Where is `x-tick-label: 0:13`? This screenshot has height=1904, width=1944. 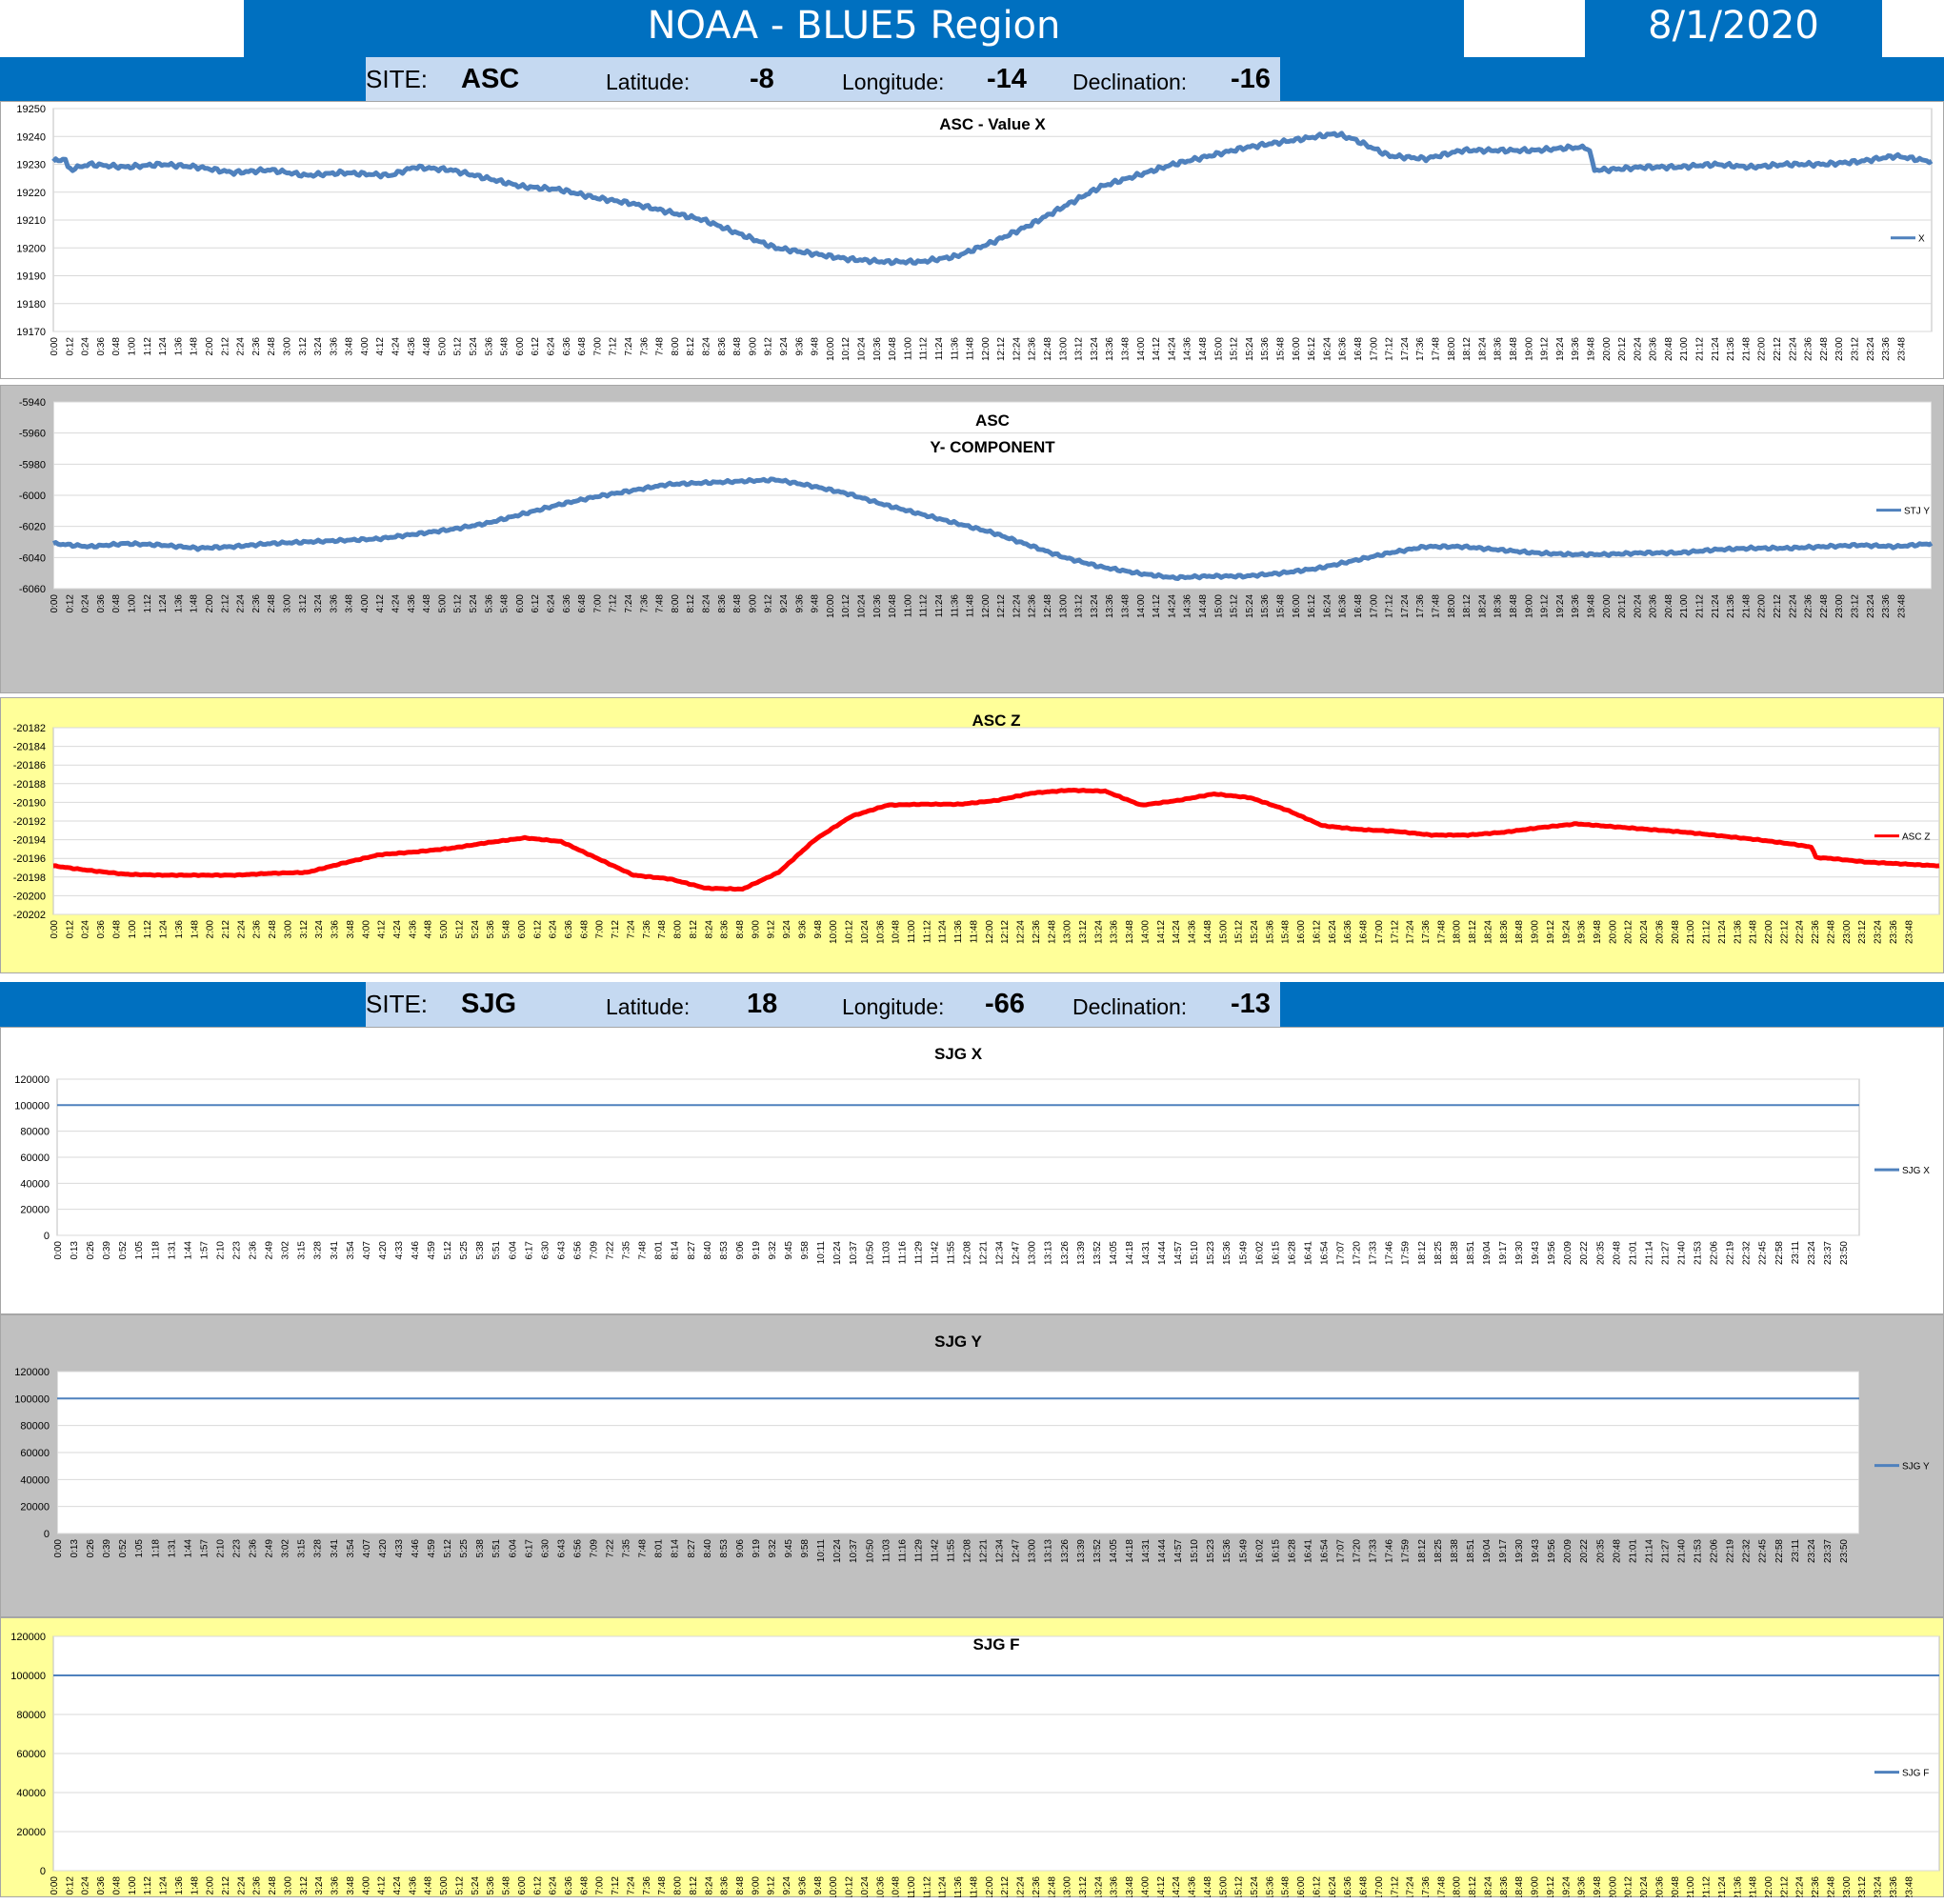
x-tick-label: 0:13 is located at coordinates (75, 1549).